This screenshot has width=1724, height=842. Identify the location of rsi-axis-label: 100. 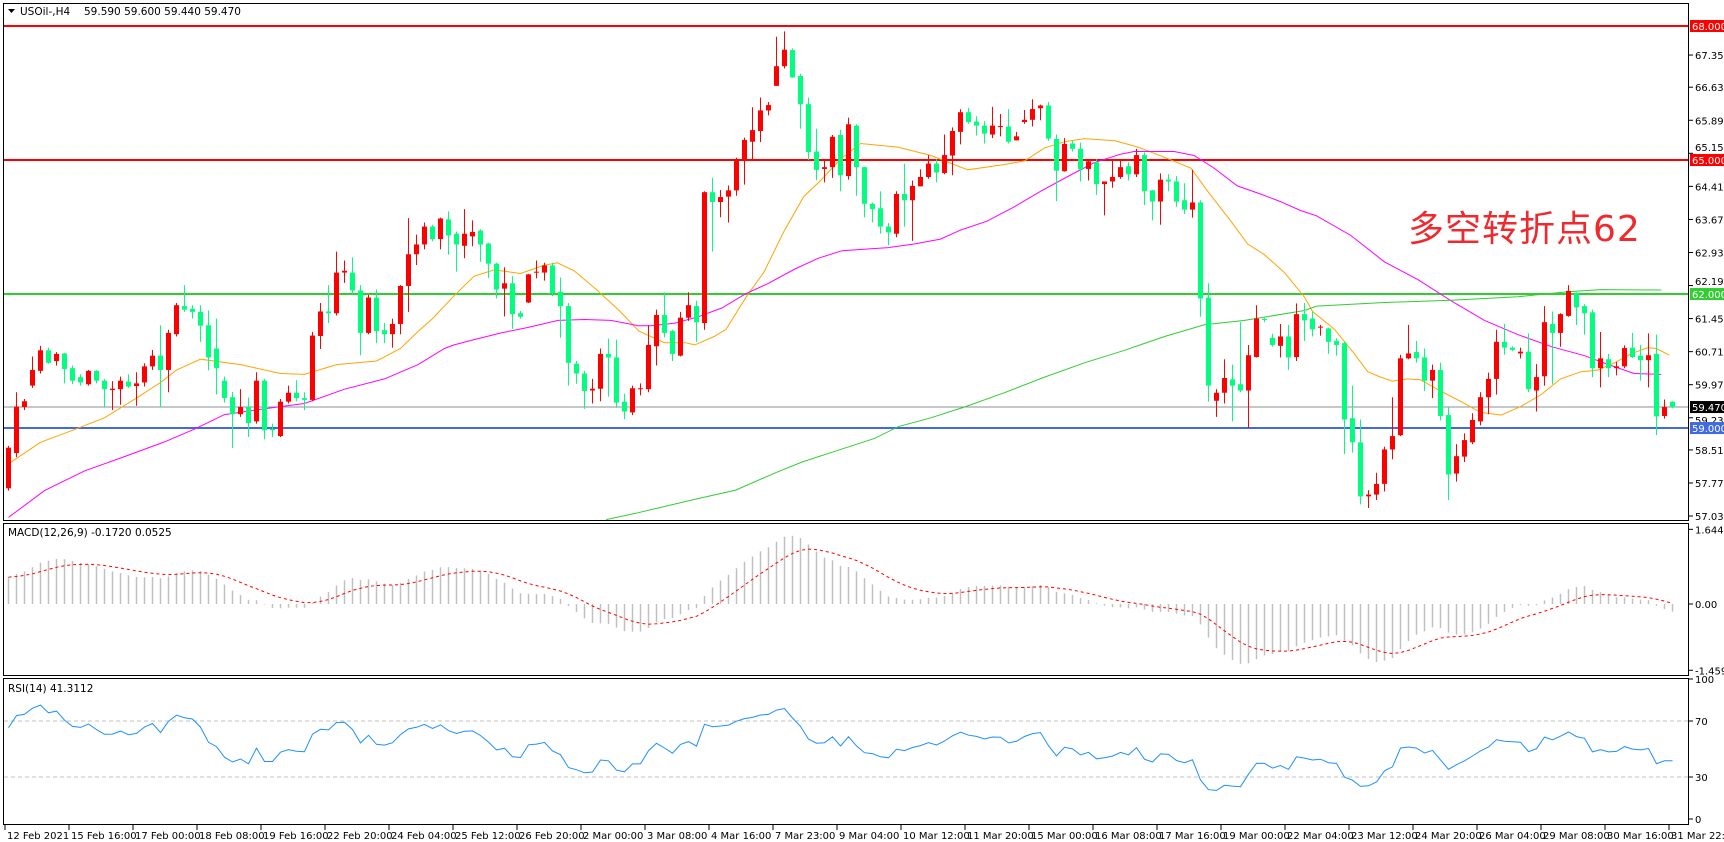
(1704, 680).